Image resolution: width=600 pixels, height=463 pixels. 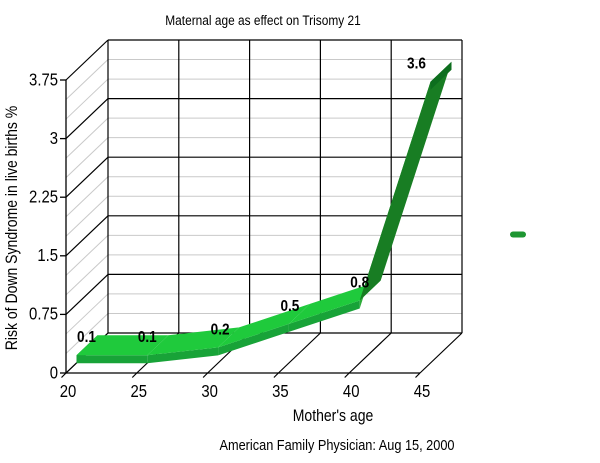 I want to click on ribbon-end-cap, so click(x=441, y=75).